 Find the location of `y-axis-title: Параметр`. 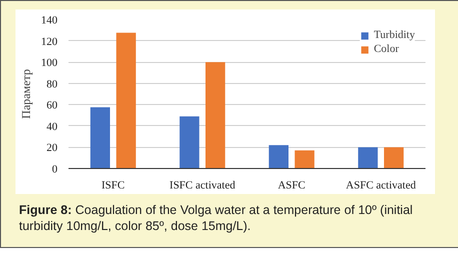

y-axis-title: Параметр is located at coordinates (26, 94).